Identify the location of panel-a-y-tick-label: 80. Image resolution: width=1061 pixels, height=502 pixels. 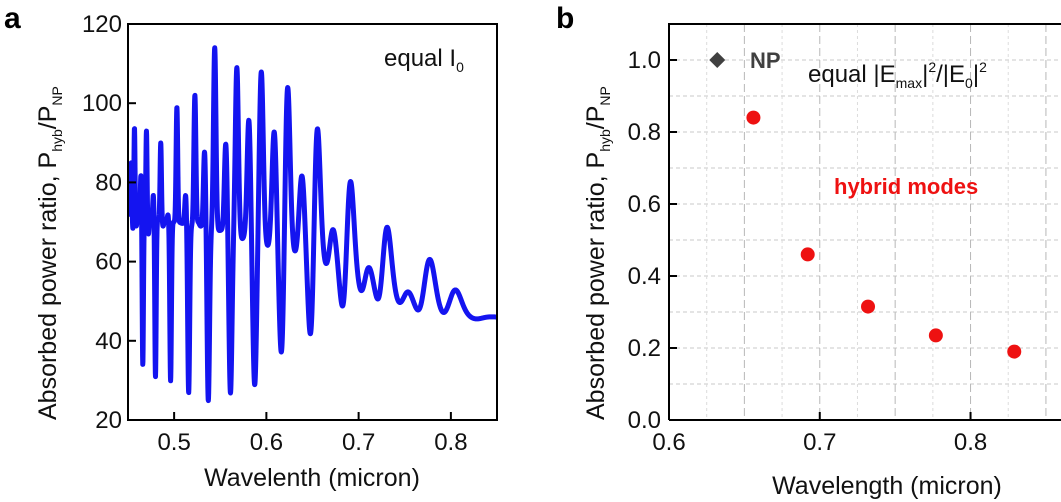
(108, 182).